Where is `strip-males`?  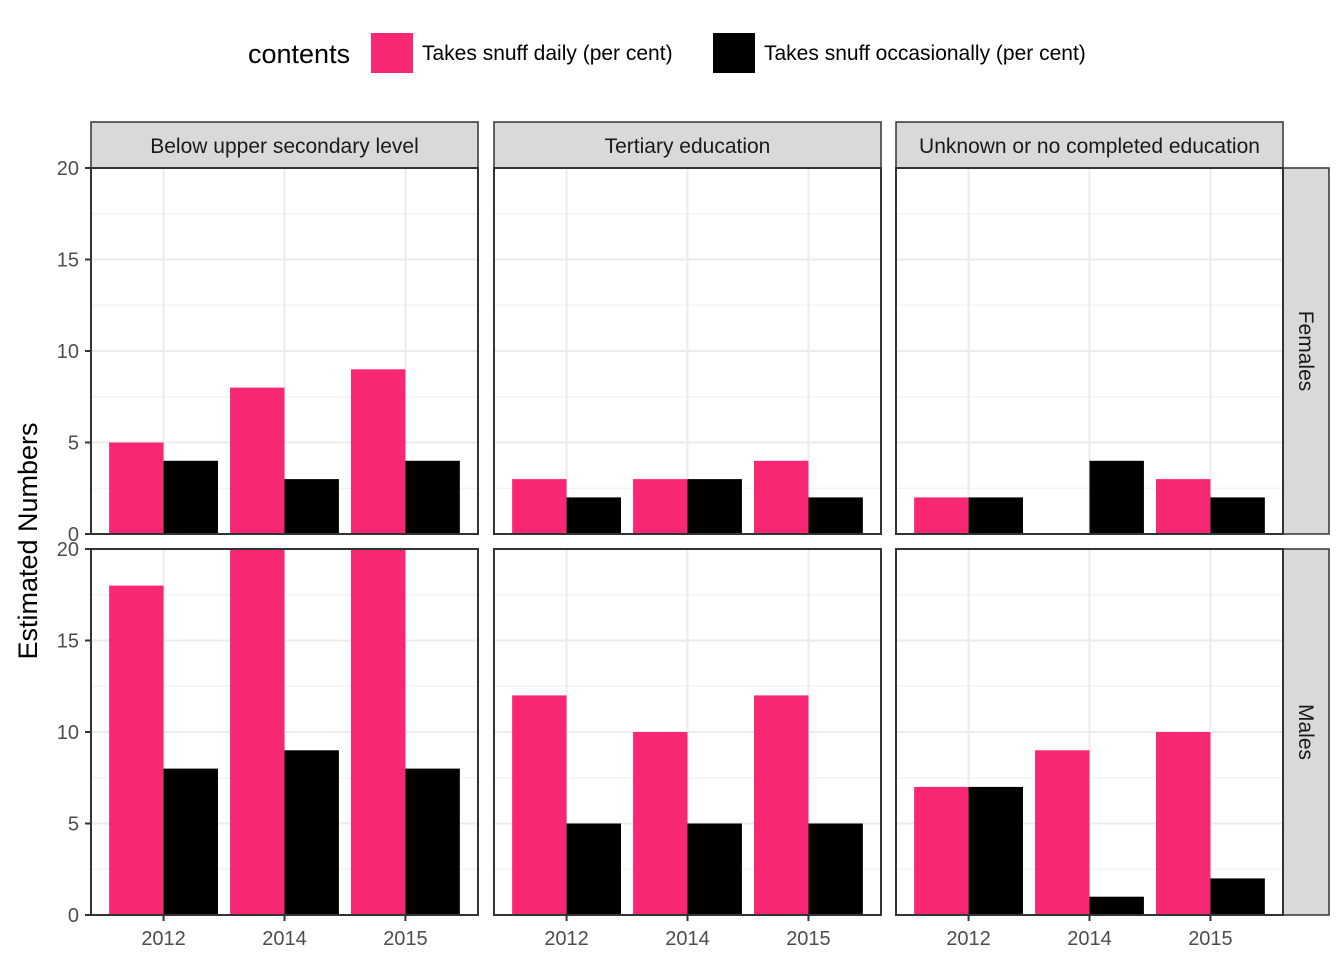
strip-males is located at coordinates (1306, 732).